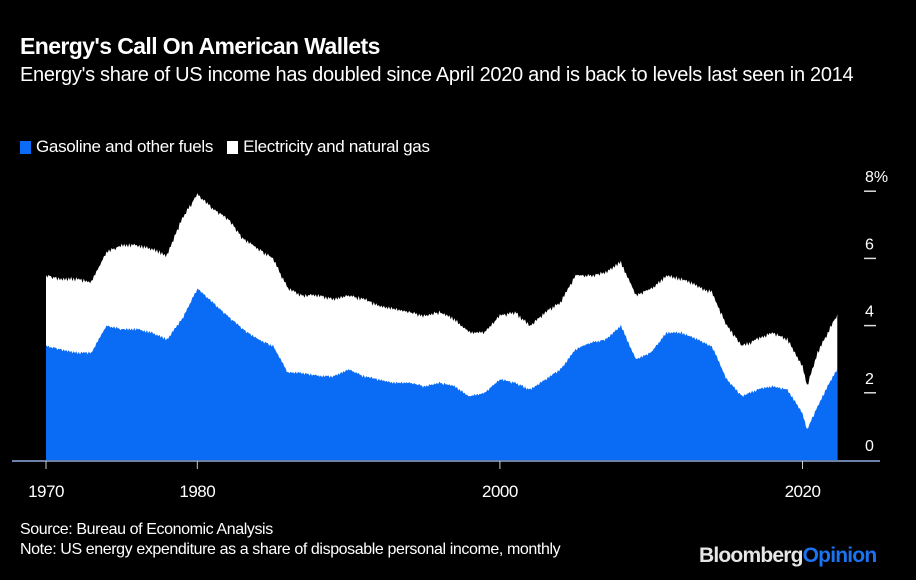 The height and width of the screenshot is (580, 916). What do you see at coordinates (336, 146) in the screenshot?
I see `legend-label-electricity: Electricity and natural gas` at bounding box center [336, 146].